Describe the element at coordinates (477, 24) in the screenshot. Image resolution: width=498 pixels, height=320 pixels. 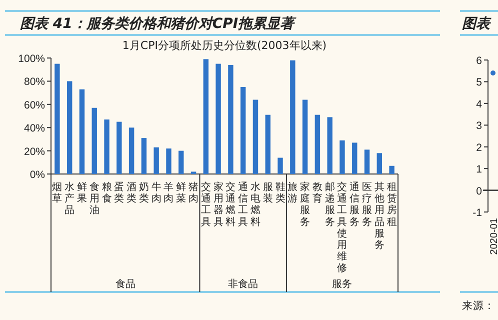
I see `chart-title: 图表` at that location.